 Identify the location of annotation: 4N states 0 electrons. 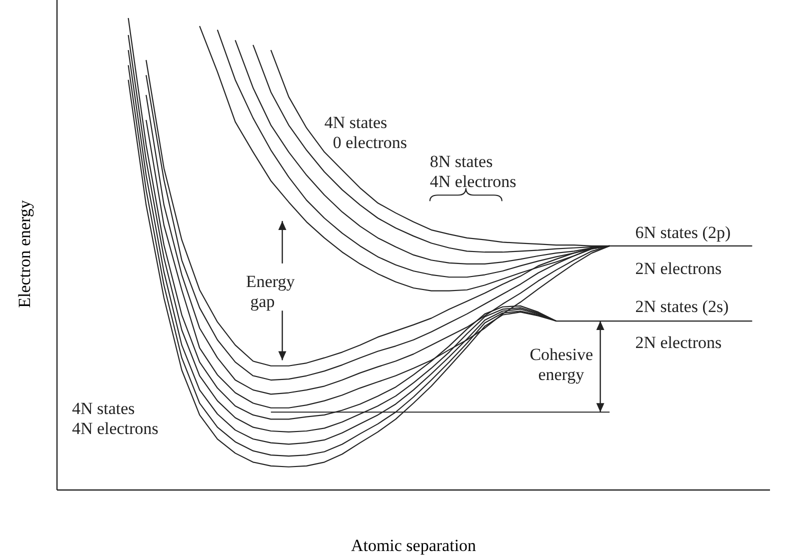
(365, 132).